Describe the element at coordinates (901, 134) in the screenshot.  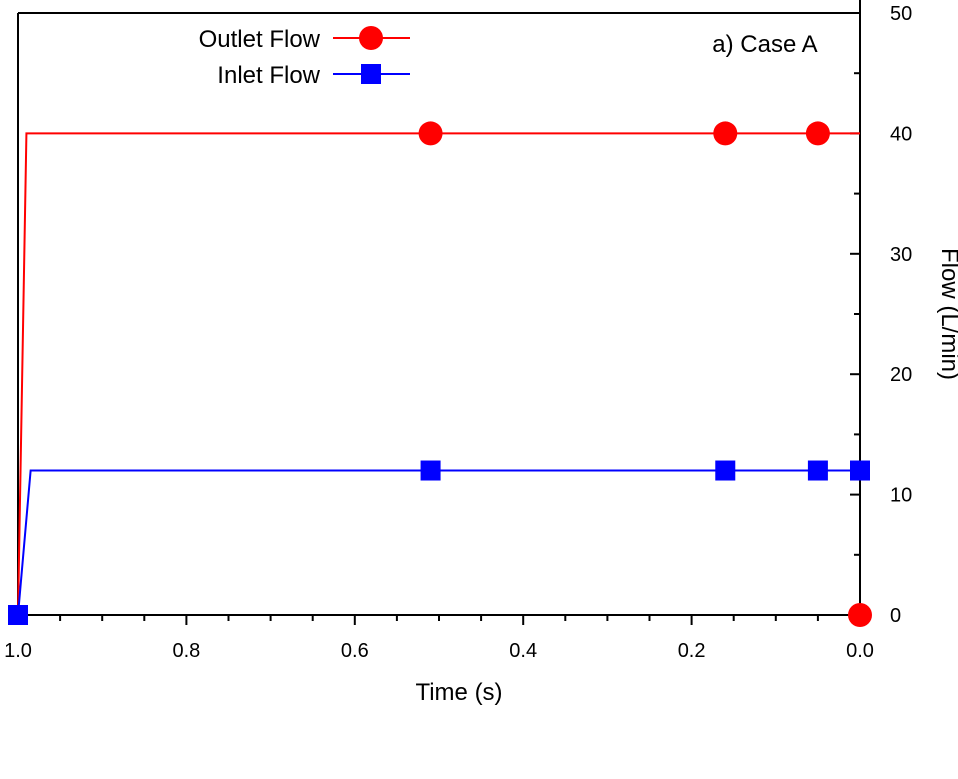
I see `y-tick-label: 40` at that location.